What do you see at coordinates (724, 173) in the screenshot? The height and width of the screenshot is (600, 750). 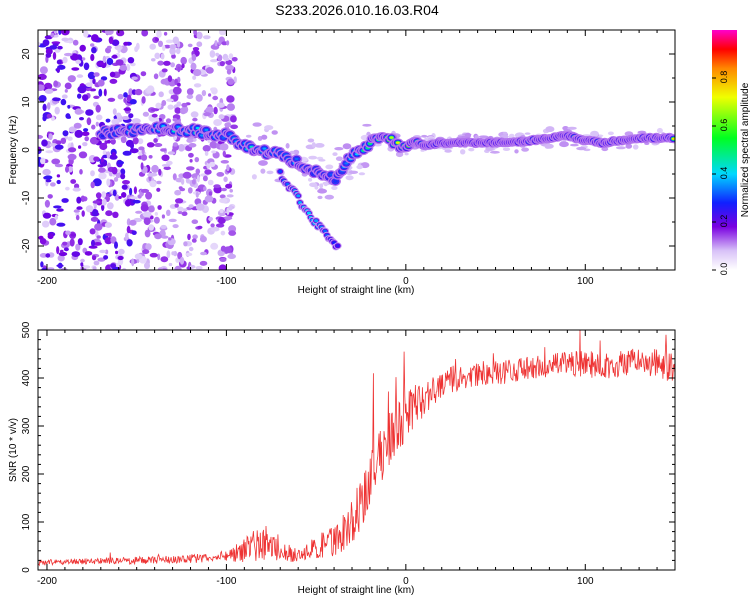 I see `colorbar-tick-label: 0.4` at bounding box center [724, 173].